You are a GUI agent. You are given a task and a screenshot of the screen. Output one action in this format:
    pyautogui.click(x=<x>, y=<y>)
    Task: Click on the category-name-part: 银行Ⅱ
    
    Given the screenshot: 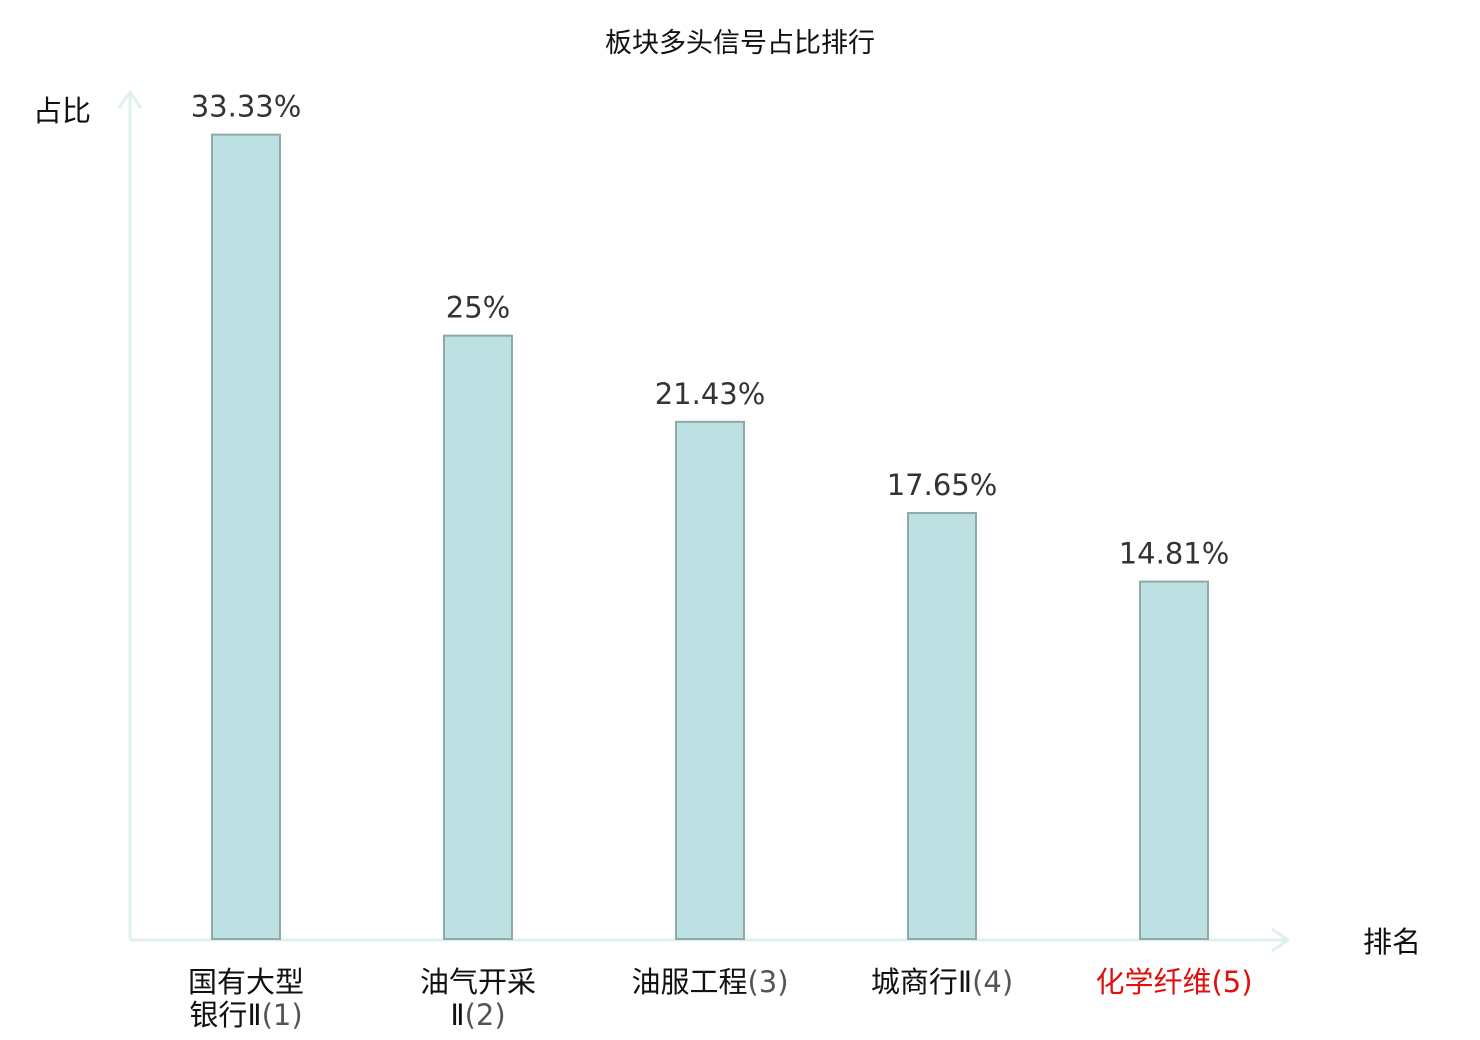 What is the action you would take?
    pyautogui.click(x=225, y=1015)
    